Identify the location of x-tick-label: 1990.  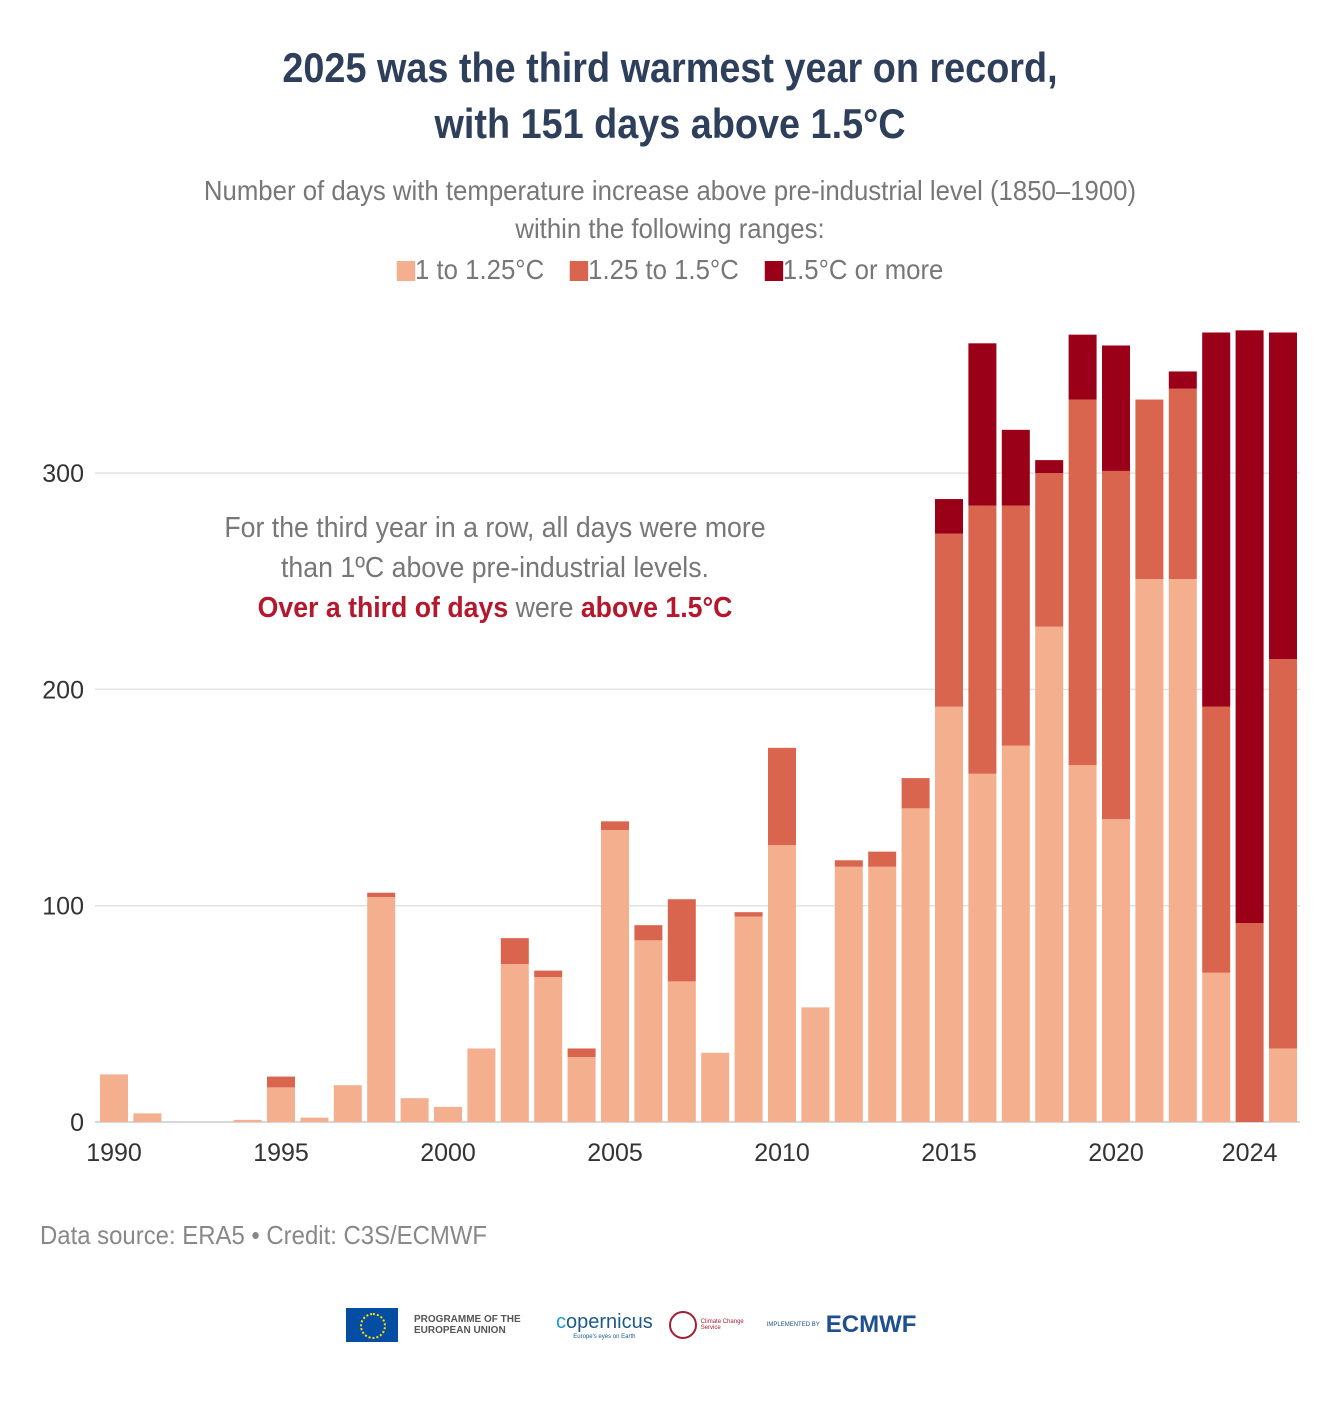
(114, 1153).